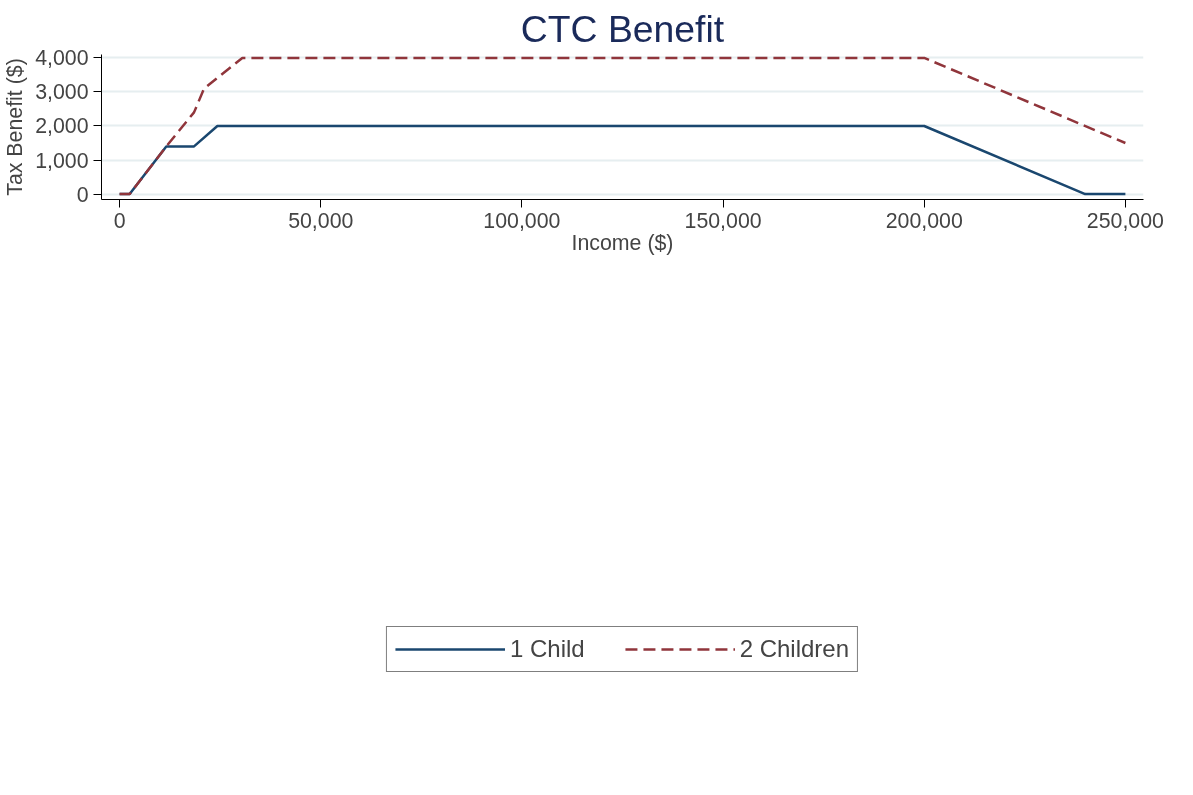 The height and width of the screenshot is (795, 1193). I want to click on chart-title: CTC Benefit, so click(622, 28).